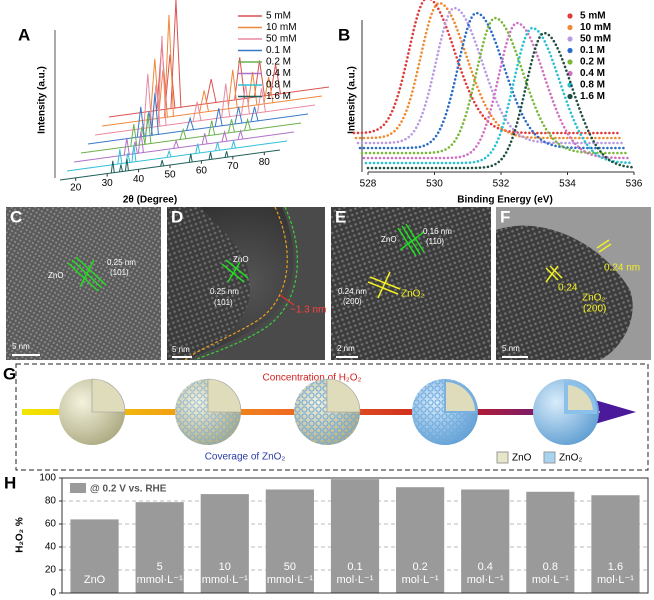 The height and width of the screenshot is (600, 654). I want to click on y-axis-label: H₂O₂ %, so click(20, 535).